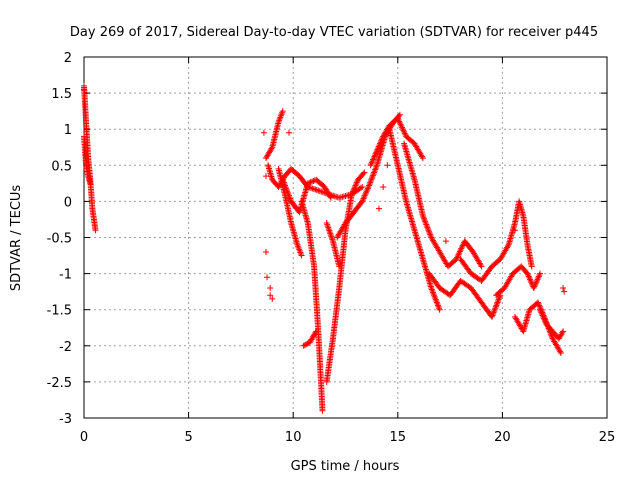 Image resolution: width=640 pixels, height=480 pixels. I want to click on x-tick-label: 20, so click(502, 437).